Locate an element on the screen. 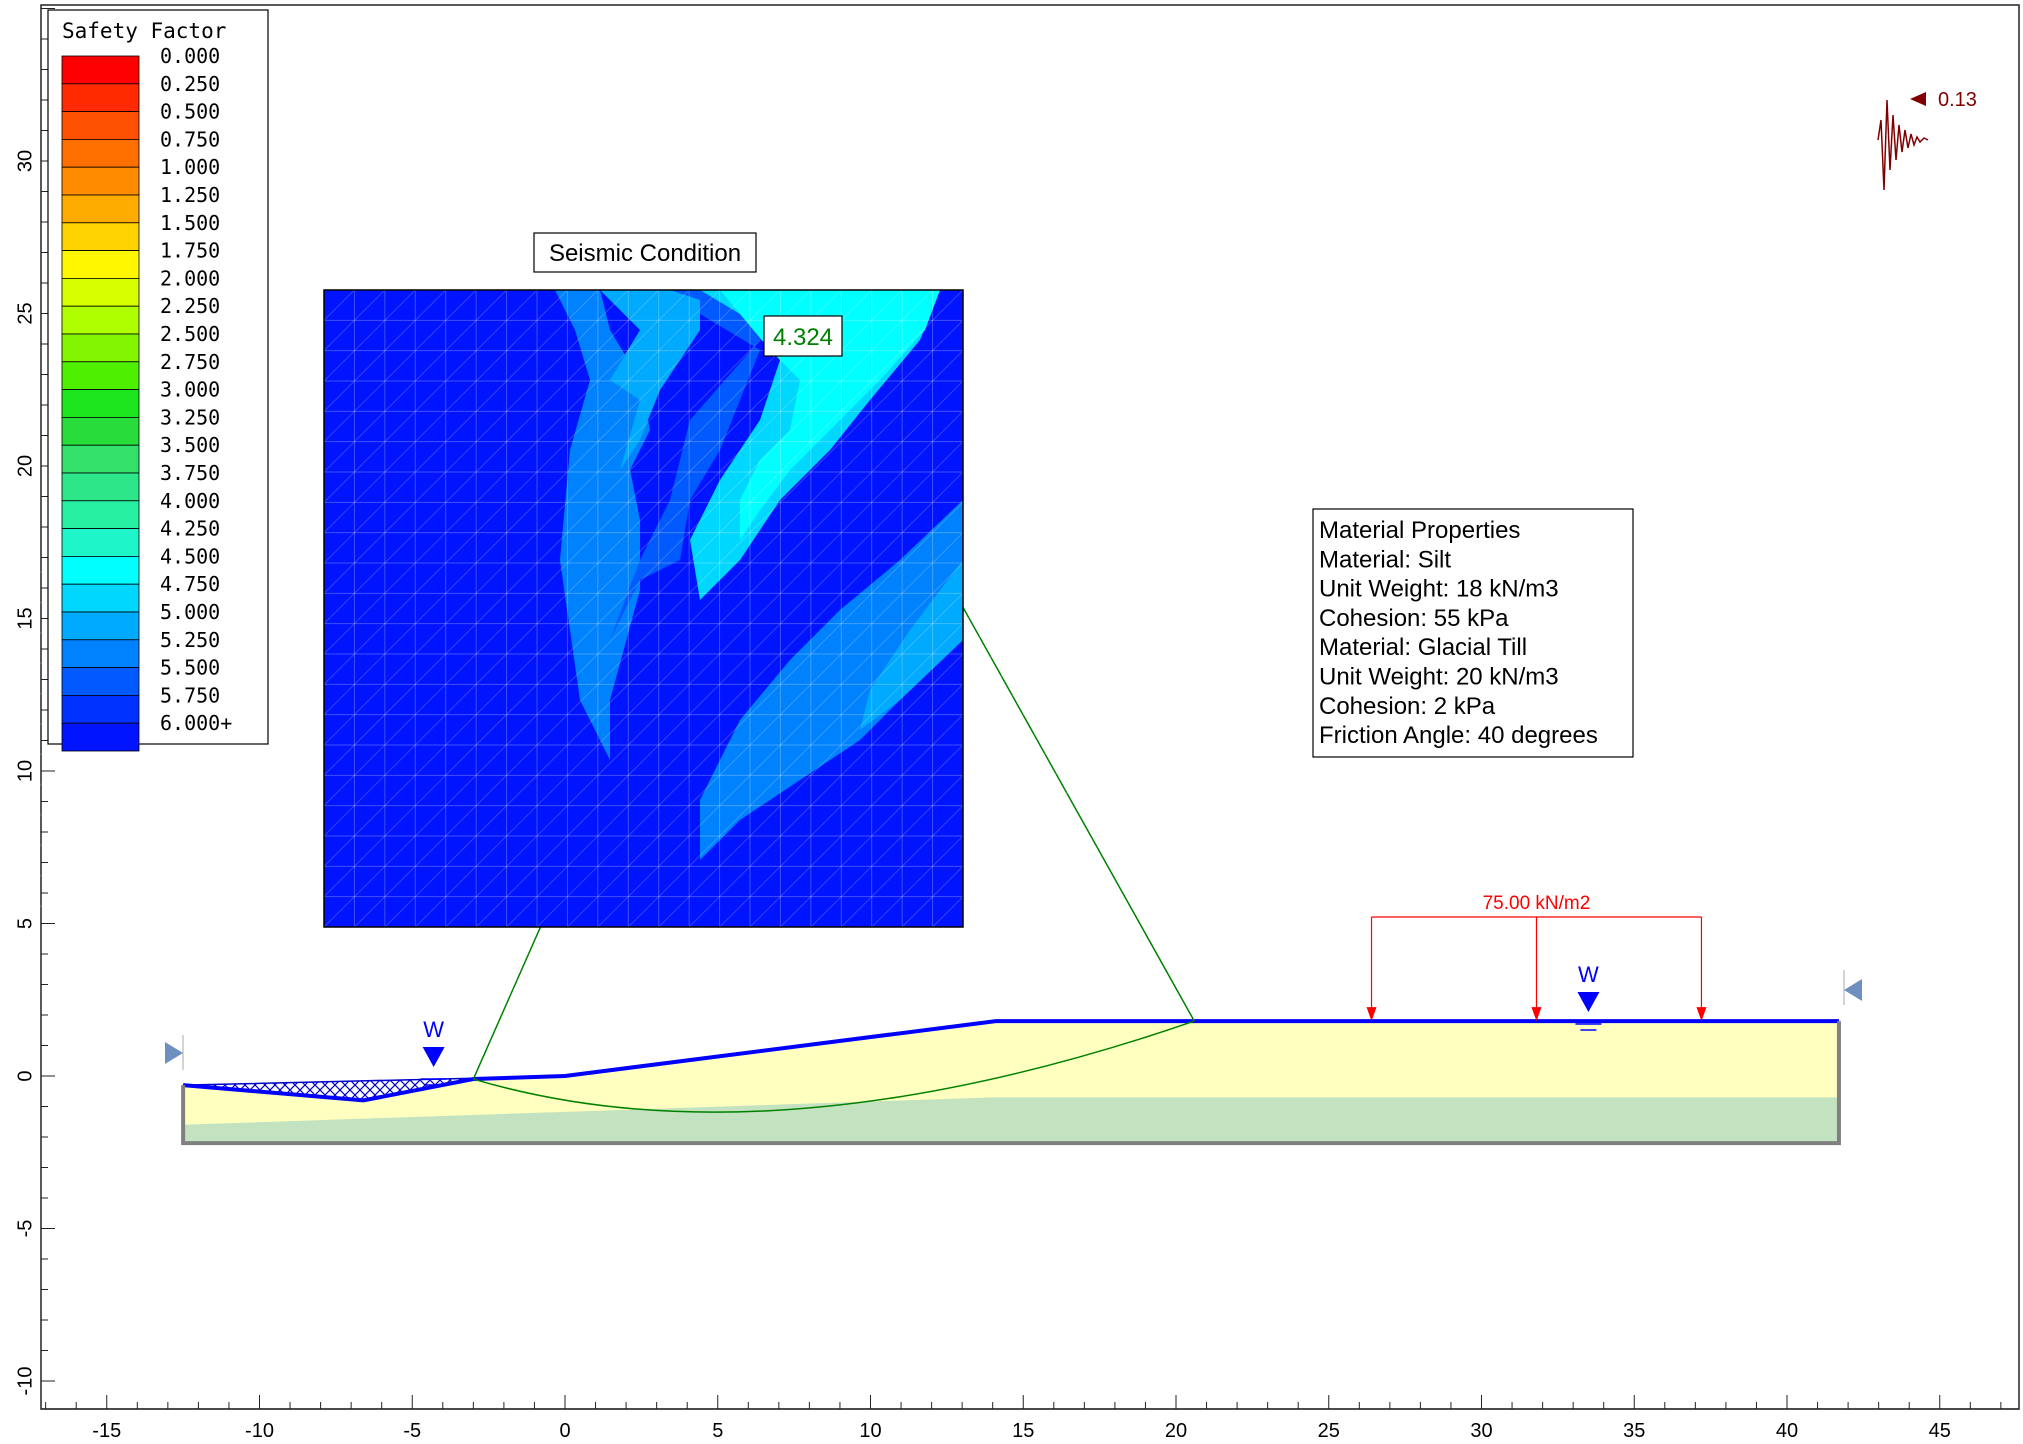  material-property-line: Unit Weight: 20 kN/m3 is located at coordinates (1439, 677).